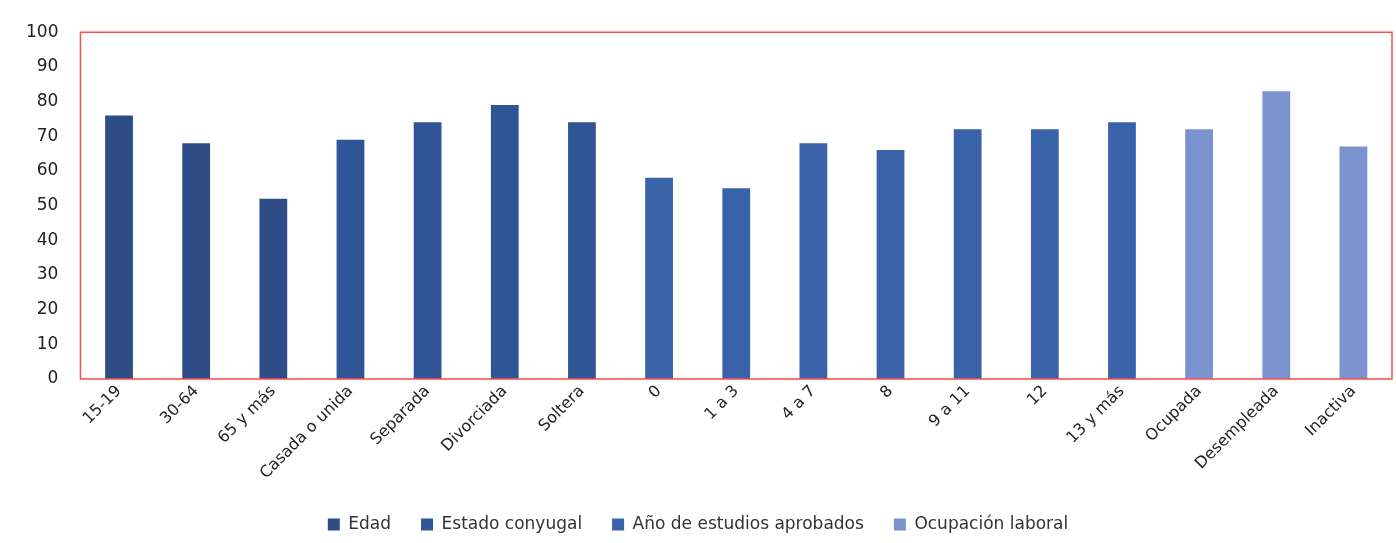  What do you see at coordinates (47, 65) in the screenshot?
I see `y-tick-label: 90` at bounding box center [47, 65].